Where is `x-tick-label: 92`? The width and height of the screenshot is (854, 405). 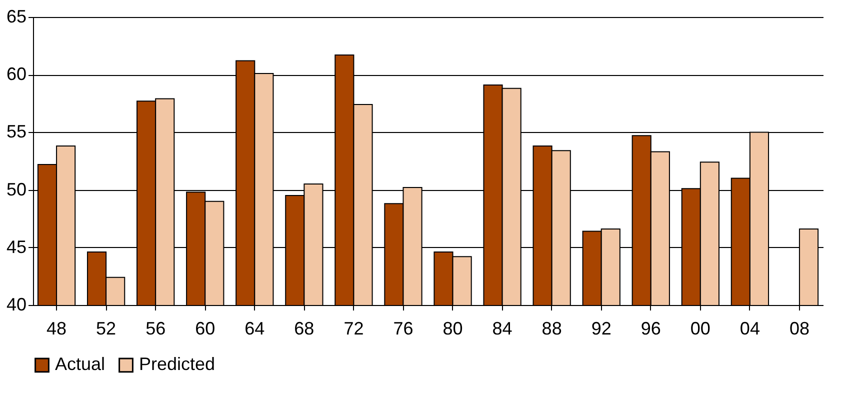
x-tick-label: 92 is located at coordinates (601, 328).